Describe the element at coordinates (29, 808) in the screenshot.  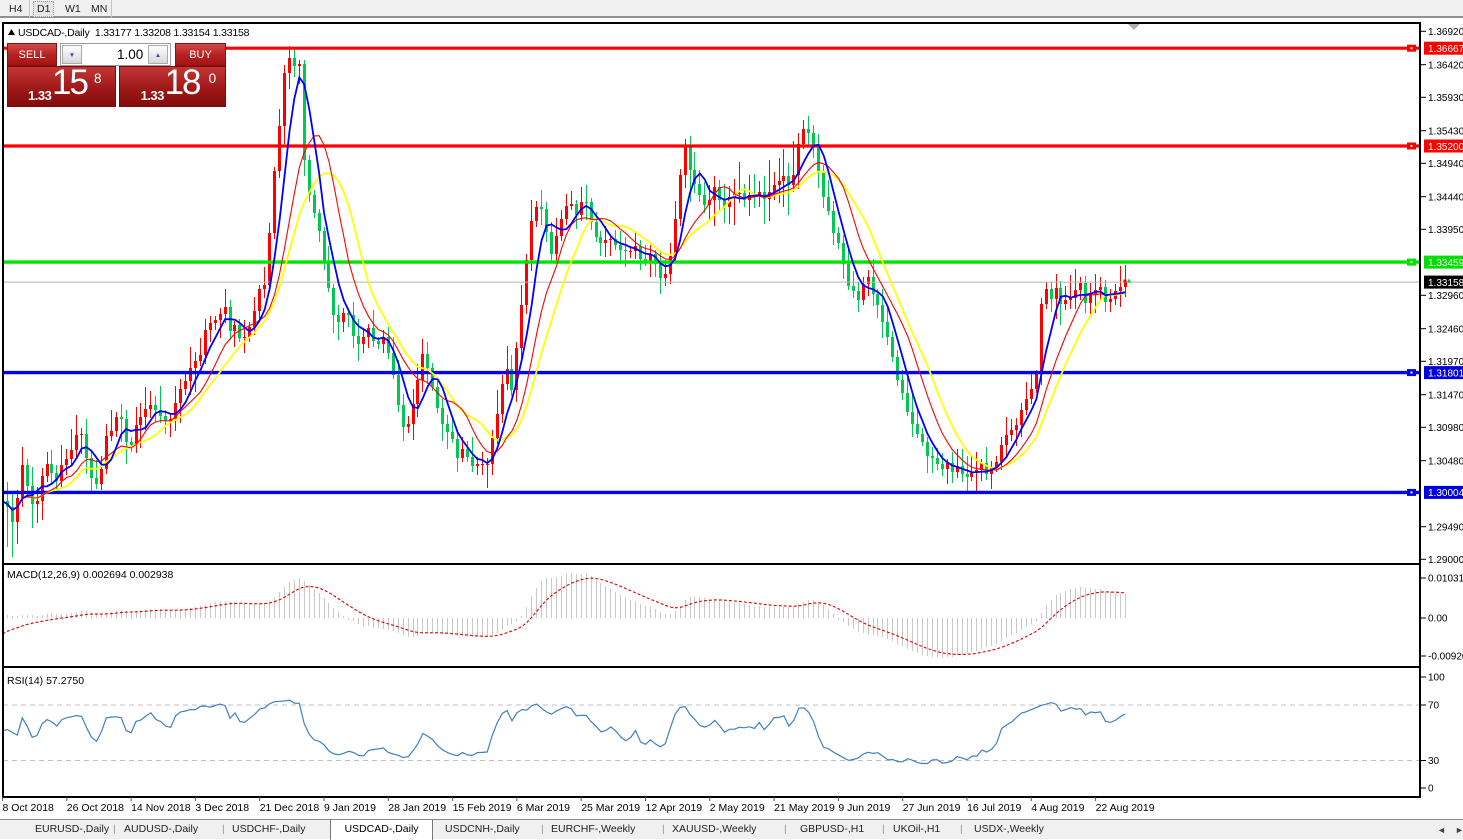
I see `svg-text: 8 Oct 2018` at that location.